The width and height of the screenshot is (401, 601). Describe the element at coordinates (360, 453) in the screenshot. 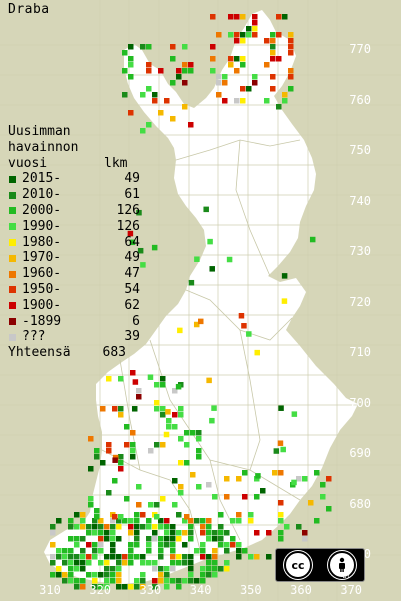

I see `y-tick-label: 690` at that location.